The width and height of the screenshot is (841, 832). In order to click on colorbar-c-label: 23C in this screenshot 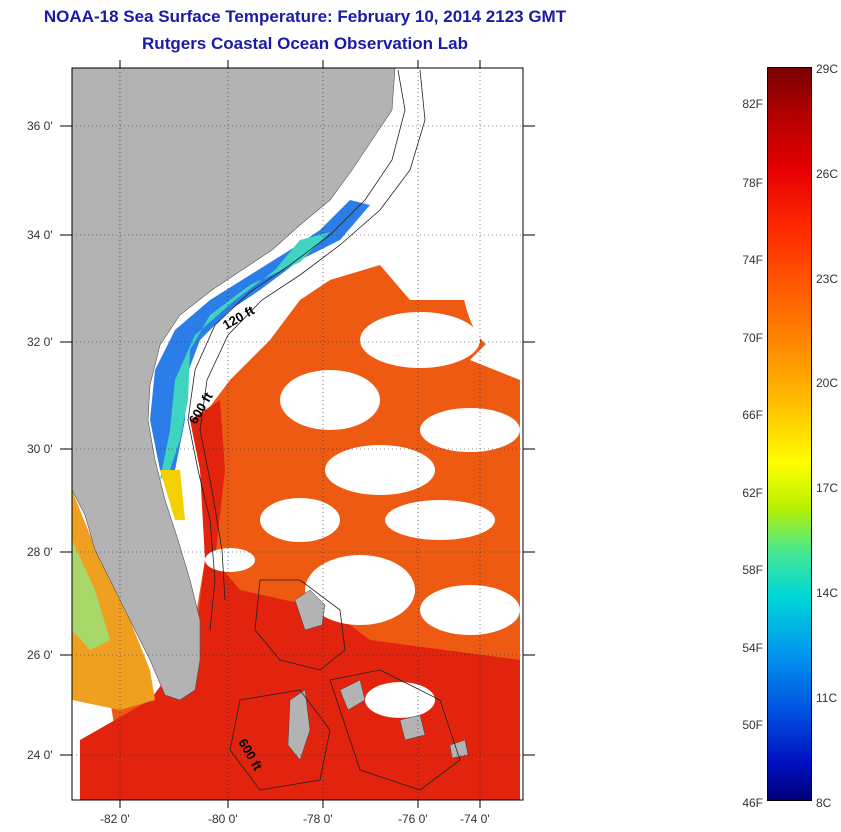, I will do `click(827, 279)`.